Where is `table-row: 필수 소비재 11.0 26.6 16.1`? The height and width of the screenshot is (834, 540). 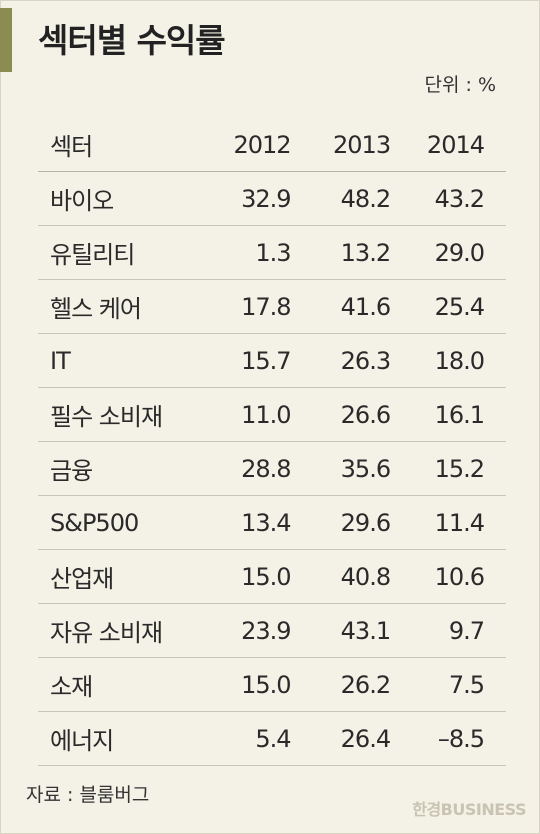
table-row: 필수 소비재 11.0 26.6 16.1 is located at coordinates (272, 414).